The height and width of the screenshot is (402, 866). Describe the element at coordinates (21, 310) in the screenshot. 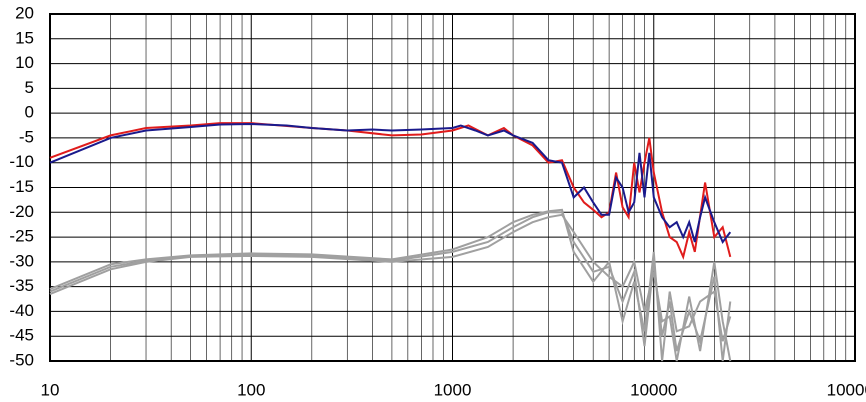

I see `y-tick-label: -40` at that location.